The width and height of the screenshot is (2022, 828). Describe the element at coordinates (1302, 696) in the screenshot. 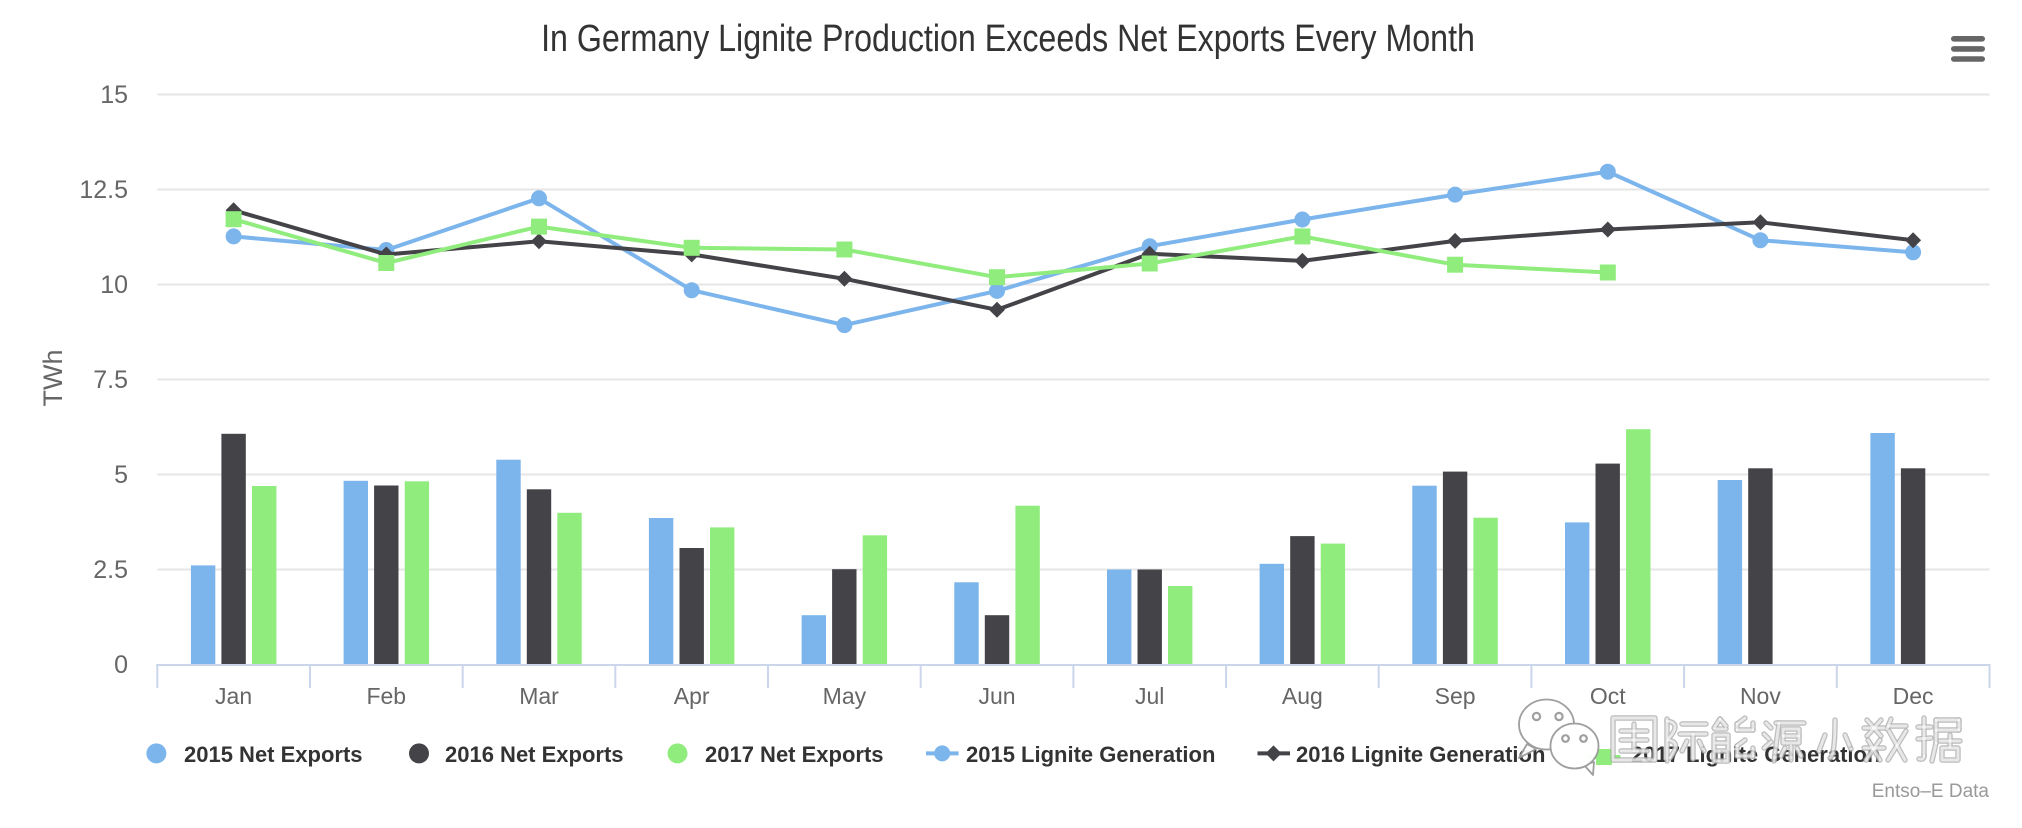

I see `svg-text: Aug` at that location.